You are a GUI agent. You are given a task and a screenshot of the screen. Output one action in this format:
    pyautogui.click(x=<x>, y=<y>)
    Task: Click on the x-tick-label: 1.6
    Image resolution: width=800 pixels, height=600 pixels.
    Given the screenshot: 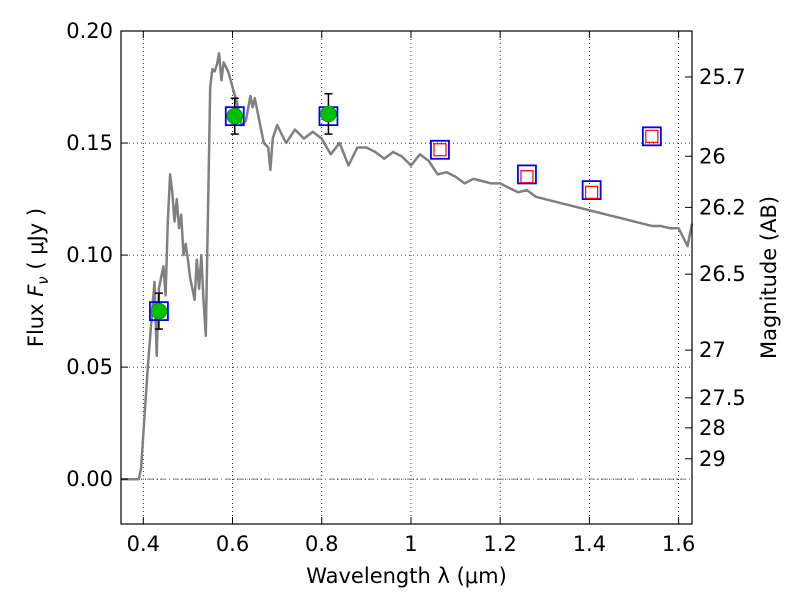 What is the action you would take?
    pyautogui.click(x=678, y=544)
    